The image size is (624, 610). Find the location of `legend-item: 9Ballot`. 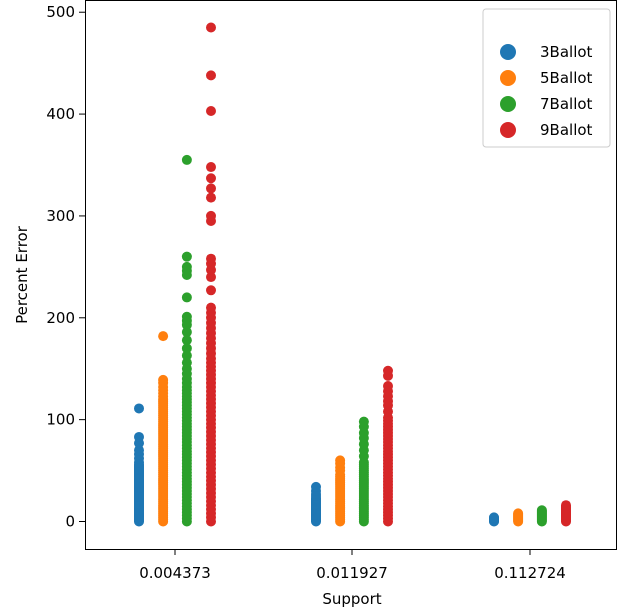

legend-item: 9Ballot is located at coordinates (546, 130).